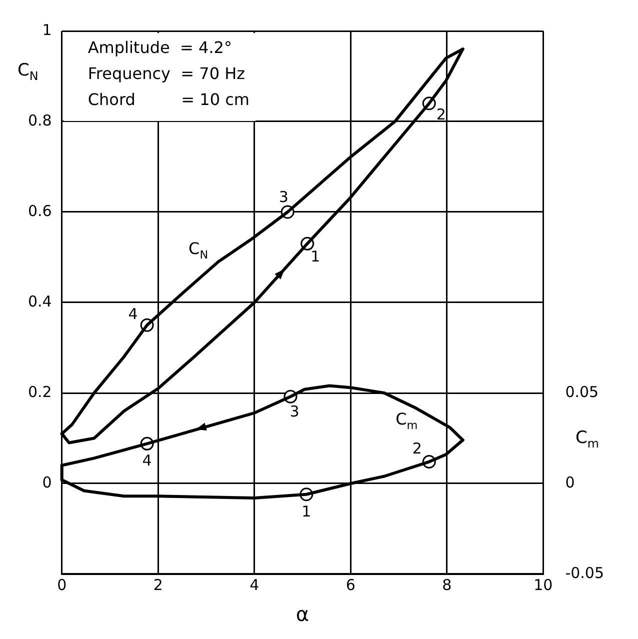 The width and height of the screenshot is (638, 639). I want to click on y-tick-label: 0.6, so click(40, 211).